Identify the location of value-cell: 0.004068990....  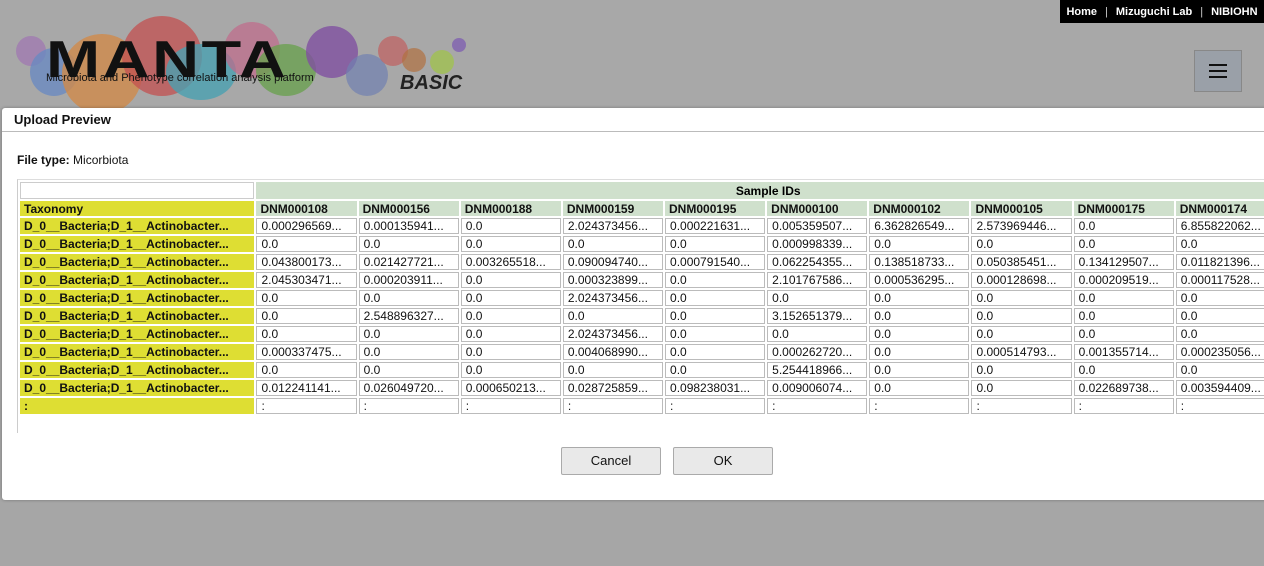
(613, 352).